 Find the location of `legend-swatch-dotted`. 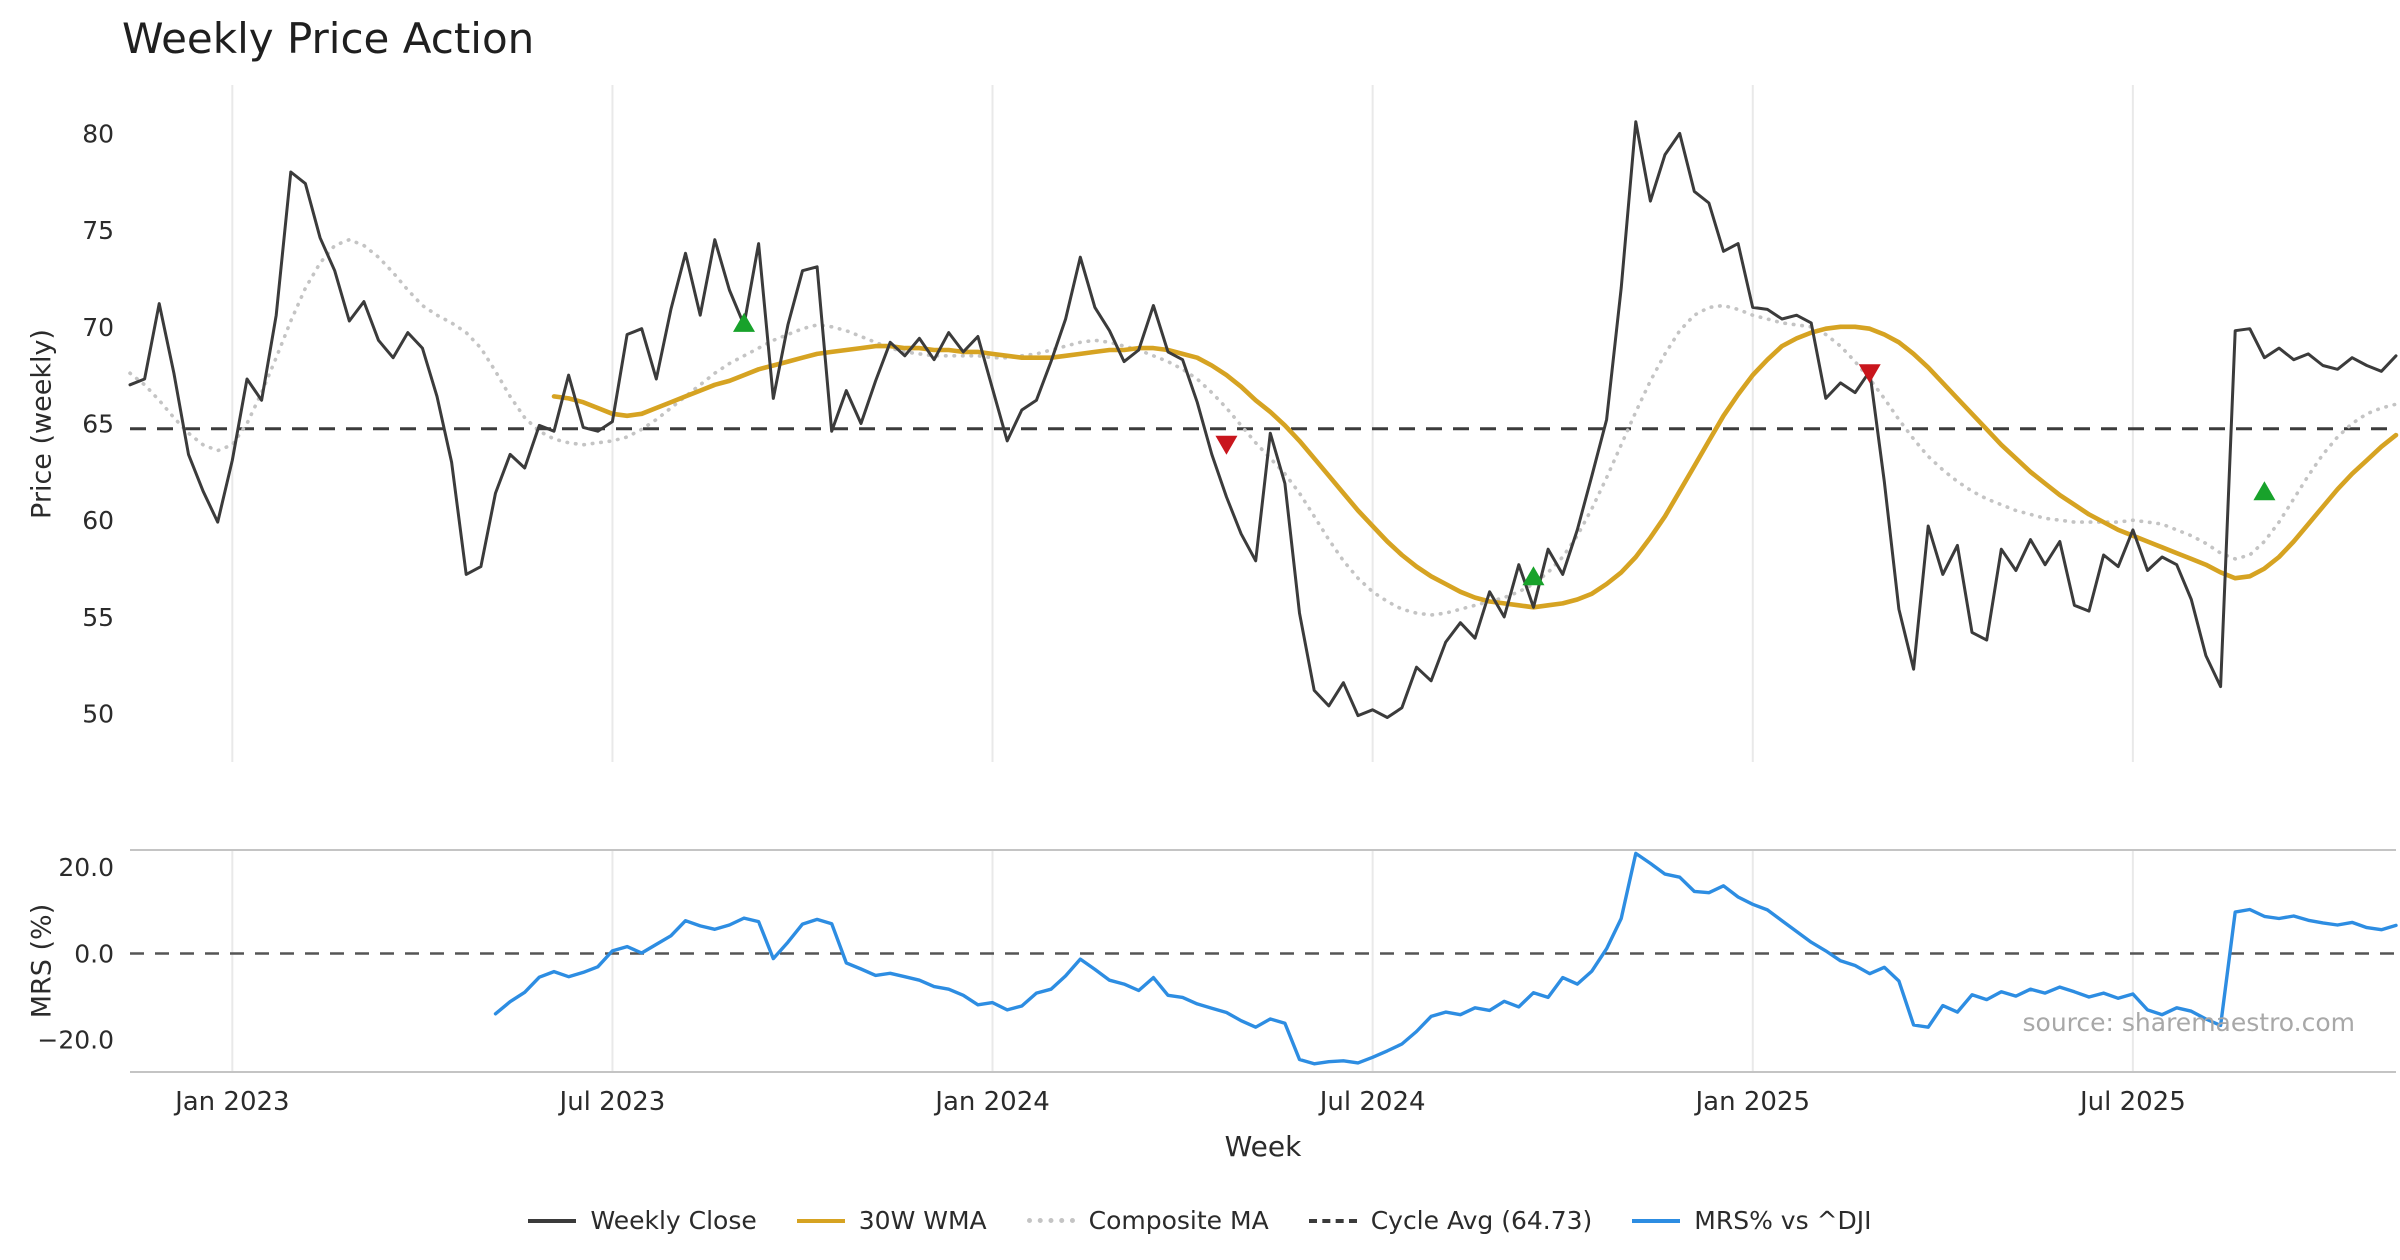

legend-swatch-dotted is located at coordinates (1050, 1220).